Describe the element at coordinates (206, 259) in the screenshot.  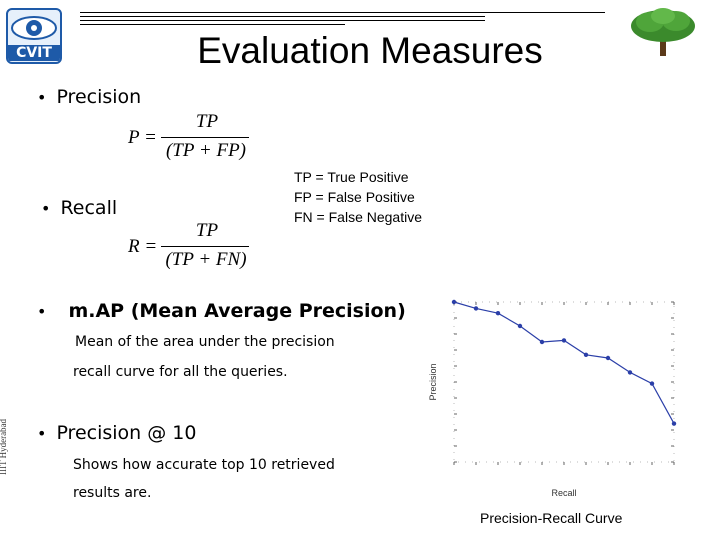
I see `recall-denominator: (TP + FN)` at that location.